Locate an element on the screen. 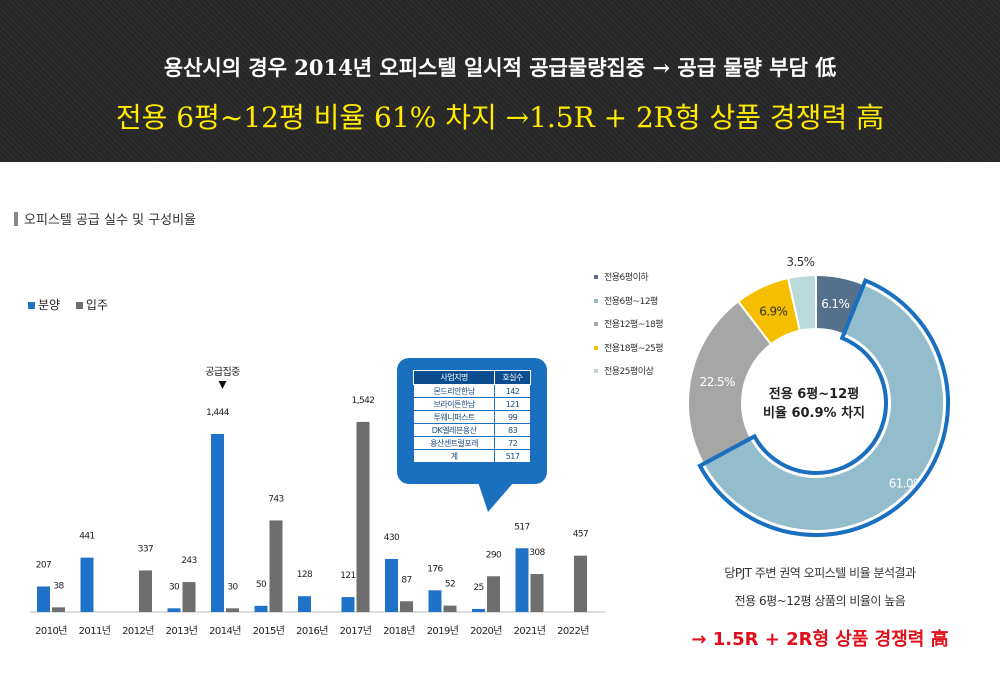 Image resolution: width=1000 pixels, height=695 pixels. section-title: 오피스텔 공급 실수 및 구성비율 is located at coordinates (105, 218).